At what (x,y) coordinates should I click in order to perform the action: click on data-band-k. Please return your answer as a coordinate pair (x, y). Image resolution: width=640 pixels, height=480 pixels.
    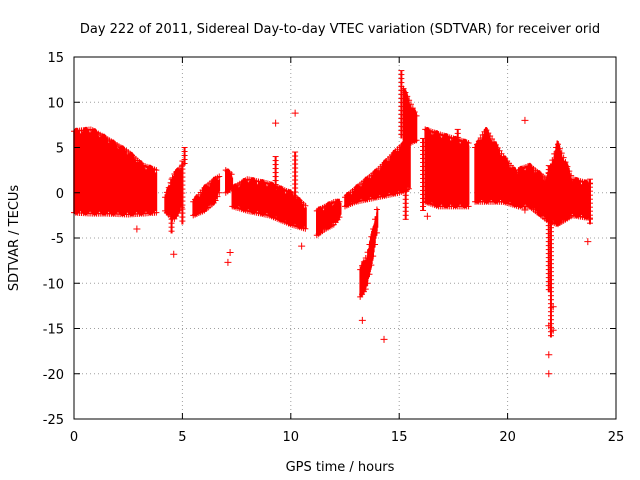
    Looking at the image, I should click on (497, 168).